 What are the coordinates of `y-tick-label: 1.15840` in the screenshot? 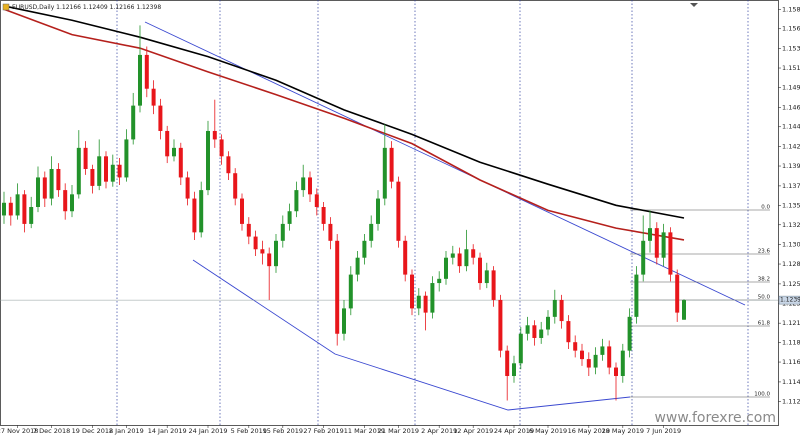 It's located at (791, 9).